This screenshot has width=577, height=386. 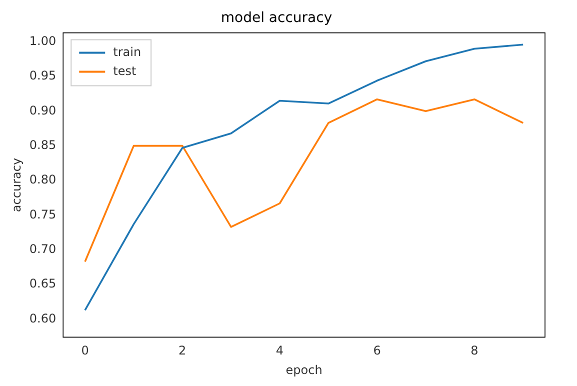 What do you see at coordinates (127, 51) in the screenshot?
I see `legend-label: train` at bounding box center [127, 51].